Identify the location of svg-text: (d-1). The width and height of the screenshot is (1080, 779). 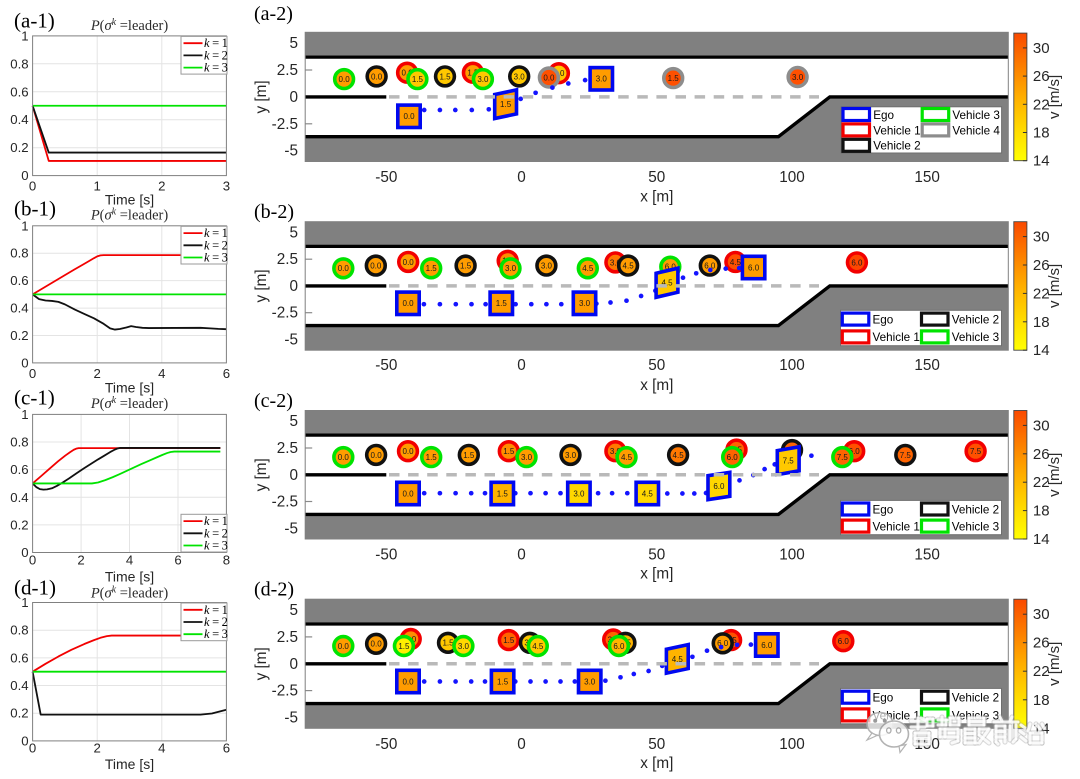
(35, 588).